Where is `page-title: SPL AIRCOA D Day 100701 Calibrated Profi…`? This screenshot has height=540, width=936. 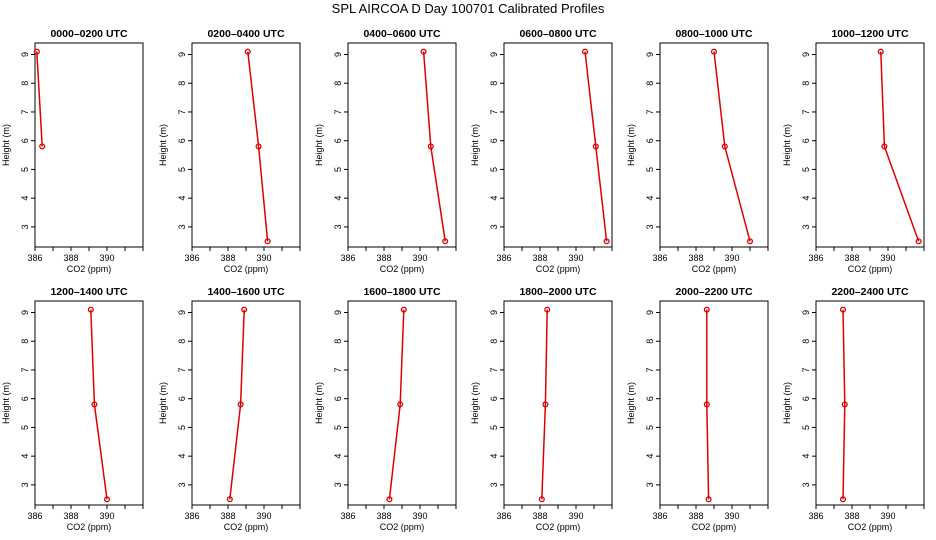
page-title: SPL AIRCOA D Day 100701 Calibrated Profi… is located at coordinates (468, 8).